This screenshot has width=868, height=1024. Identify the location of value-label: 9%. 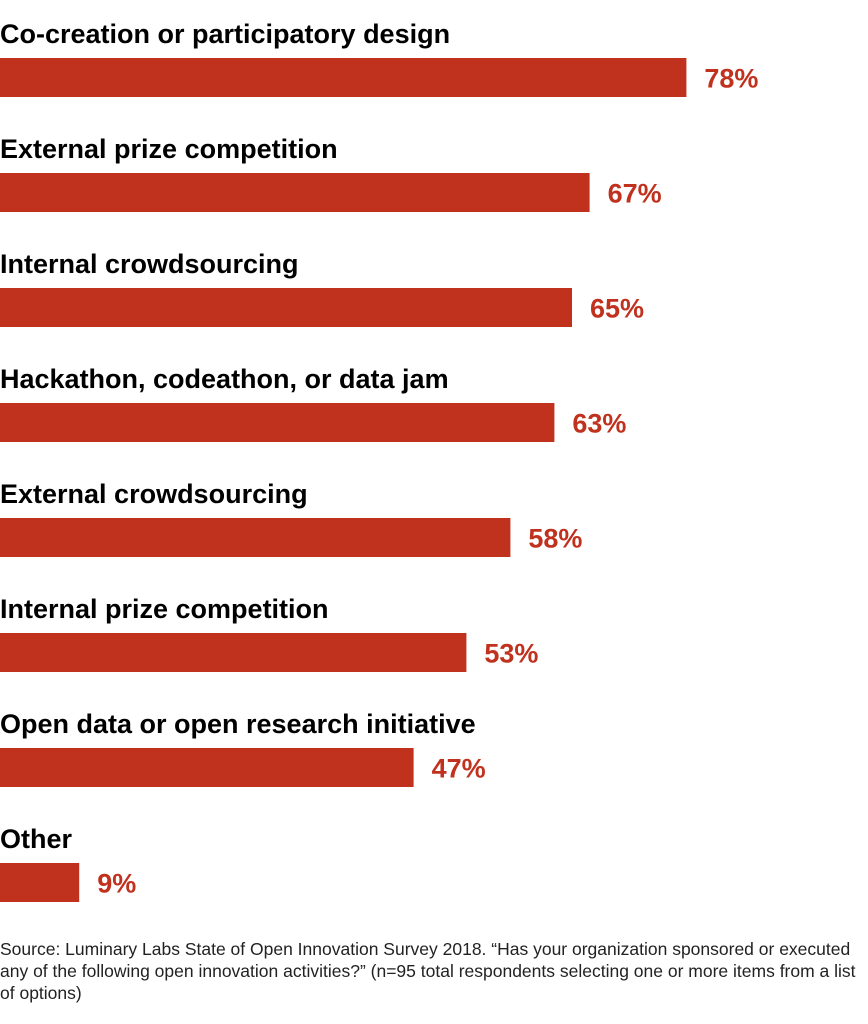
(116, 884).